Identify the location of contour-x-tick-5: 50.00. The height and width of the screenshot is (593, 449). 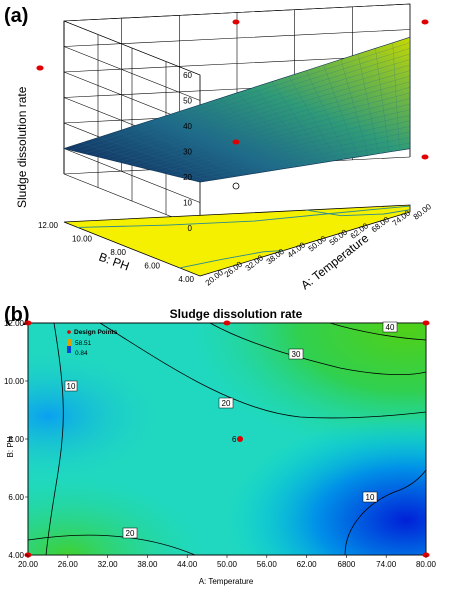
(227, 564).